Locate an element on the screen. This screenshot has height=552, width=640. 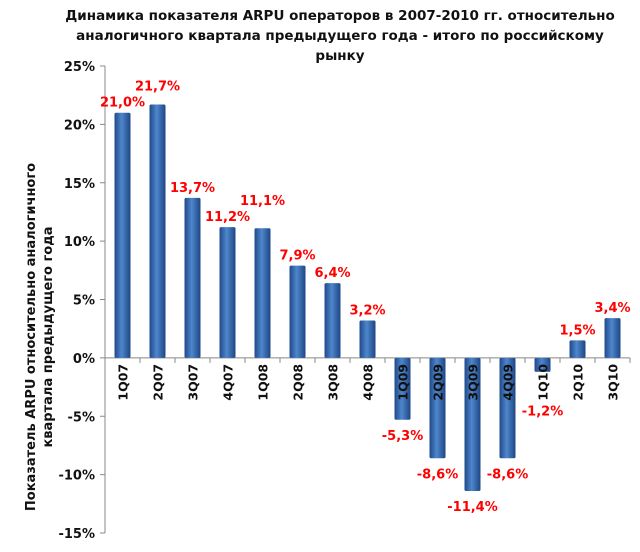
x-tick-label: 3Q10 is located at coordinates (613, 382).